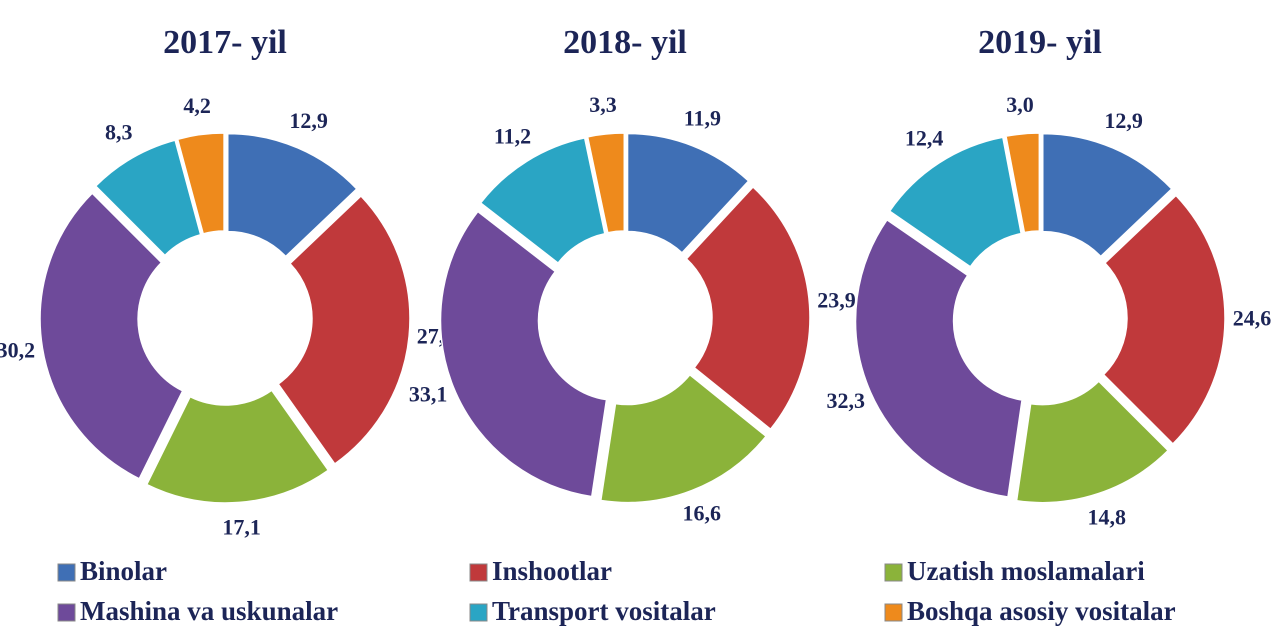 This screenshot has height=632, width=1279. Describe the element at coordinates (1107, 516) in the screenshot. I see `data-label: 14,8` at that location.